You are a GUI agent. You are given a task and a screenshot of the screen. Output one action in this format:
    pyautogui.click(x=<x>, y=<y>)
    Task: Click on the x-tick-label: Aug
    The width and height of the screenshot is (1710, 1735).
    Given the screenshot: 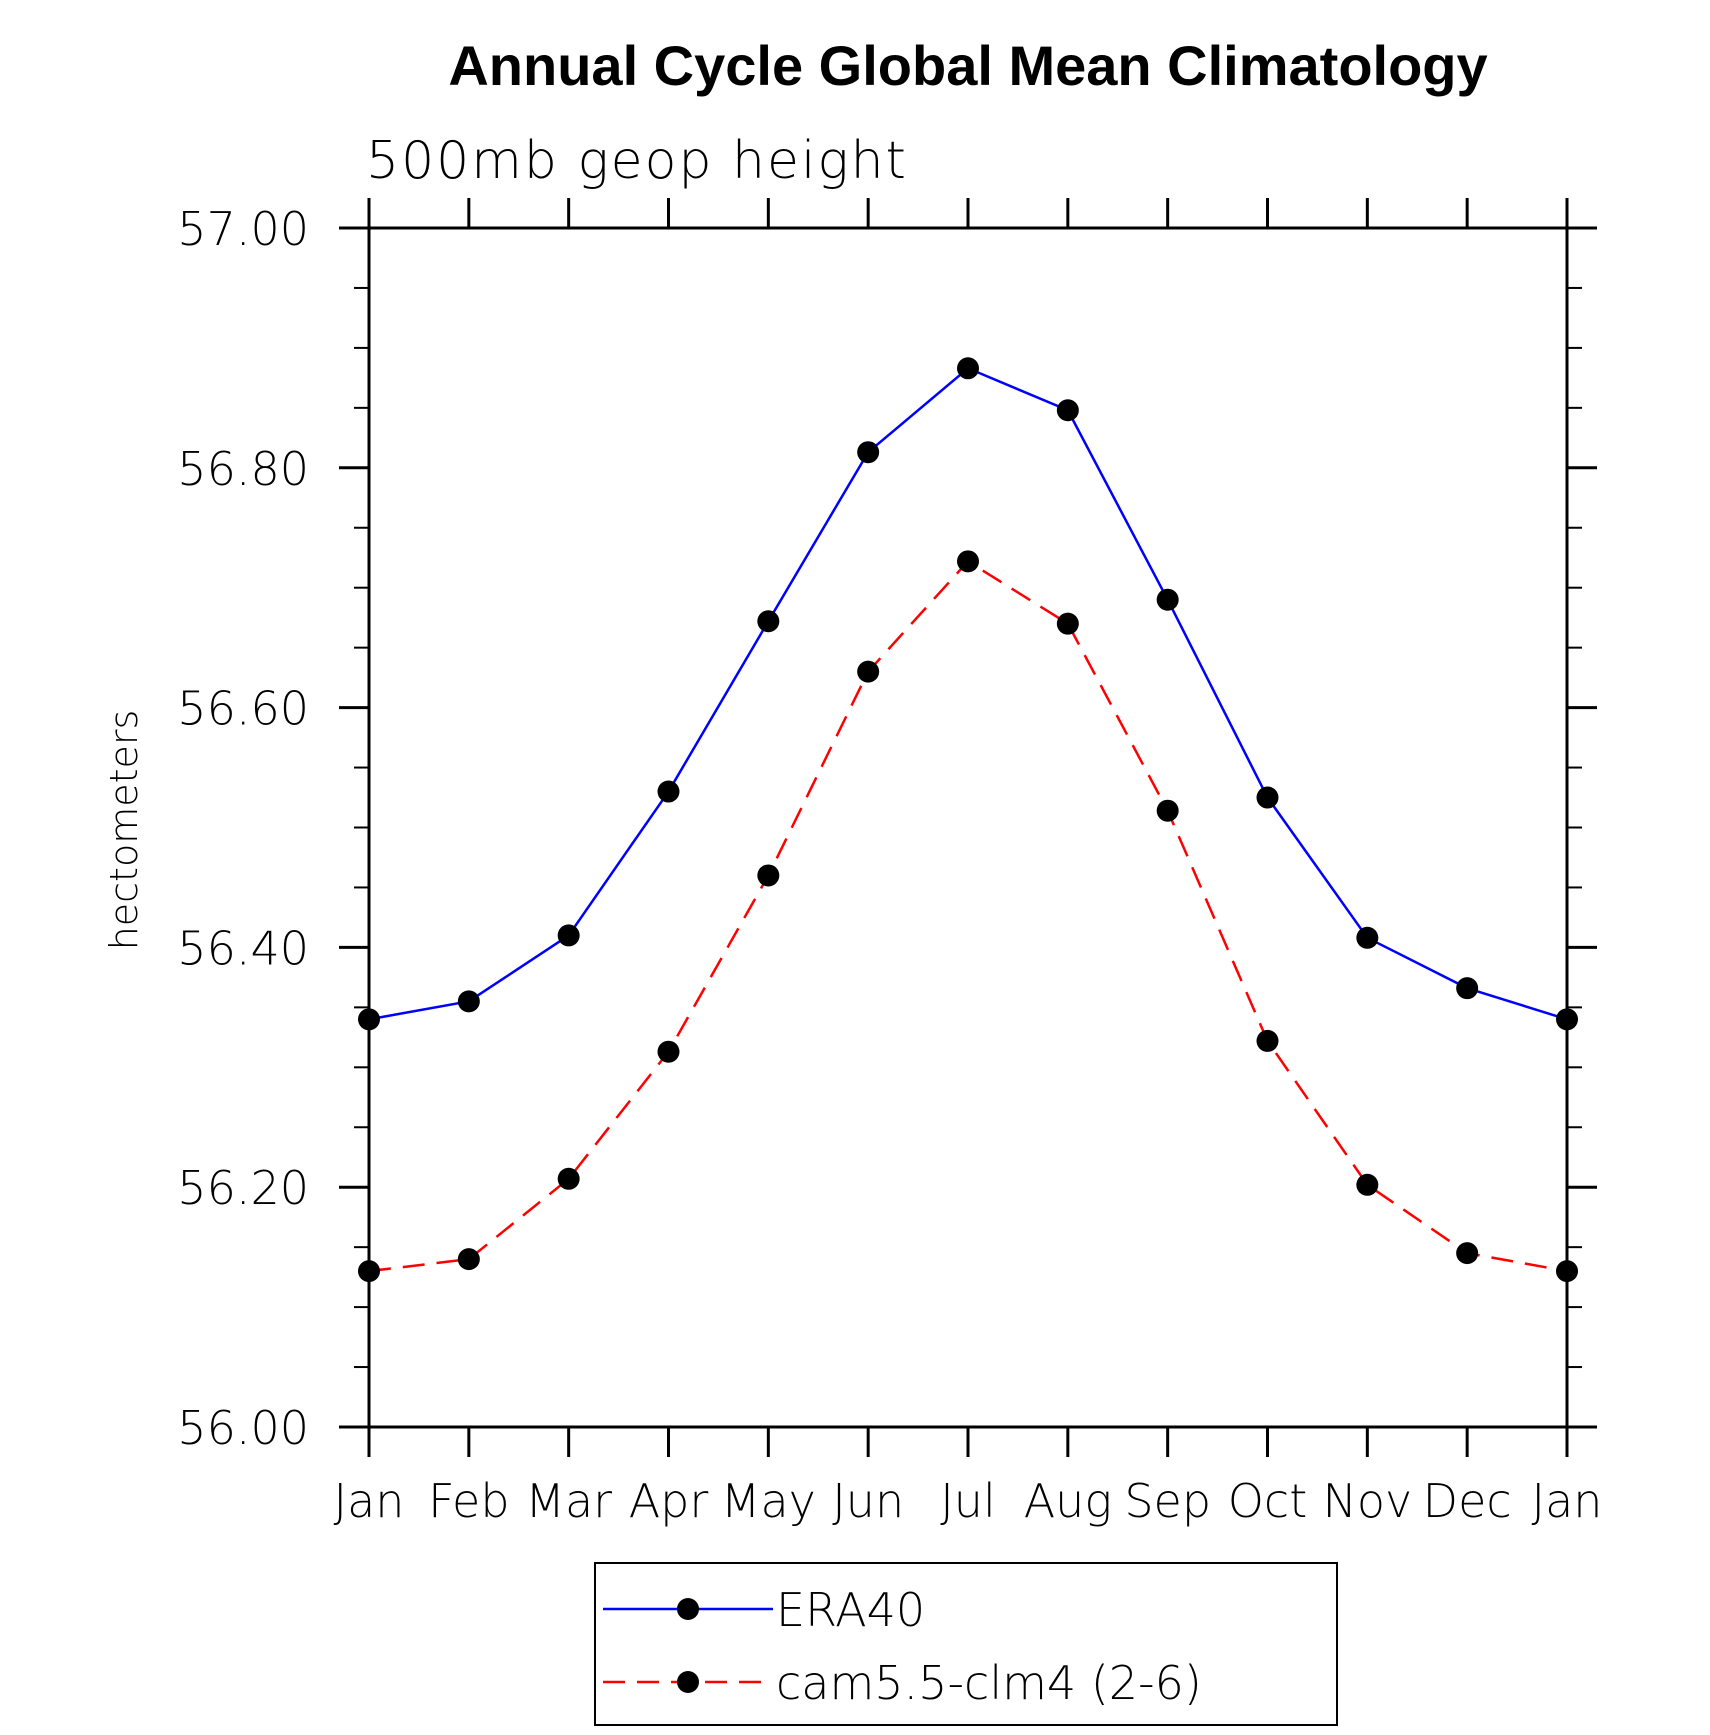 What is the action you would take?
    pyautogui.click(x=1068, y=1501)
    